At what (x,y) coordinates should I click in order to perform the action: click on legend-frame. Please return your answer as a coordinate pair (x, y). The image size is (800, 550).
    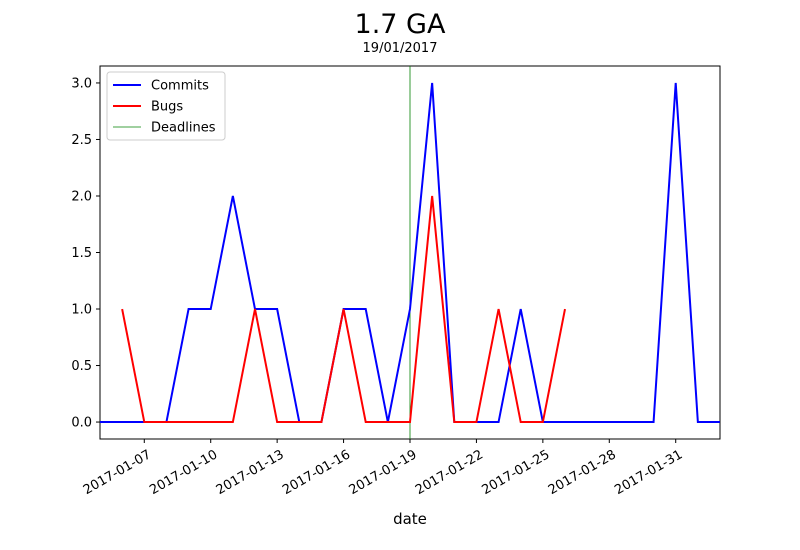
    Looking at the image, I should click on (166, 106).